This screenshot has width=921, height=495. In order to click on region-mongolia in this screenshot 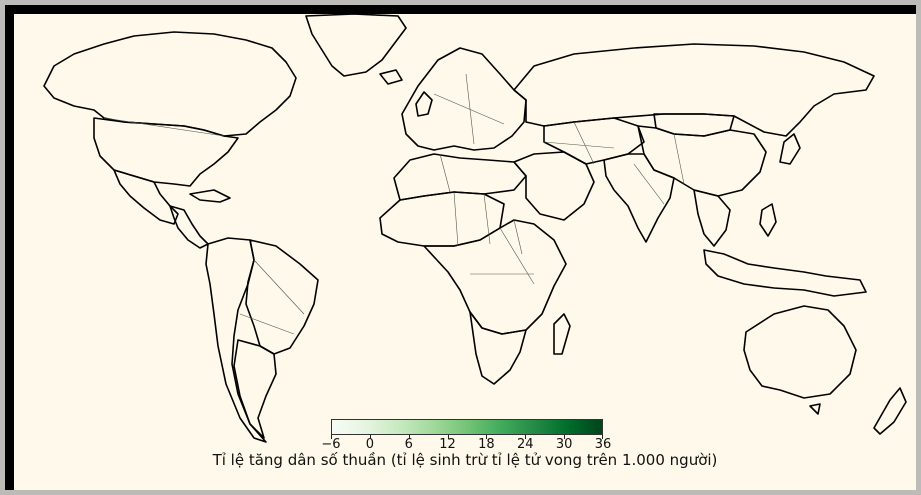, I will do `click(694, 125)`.